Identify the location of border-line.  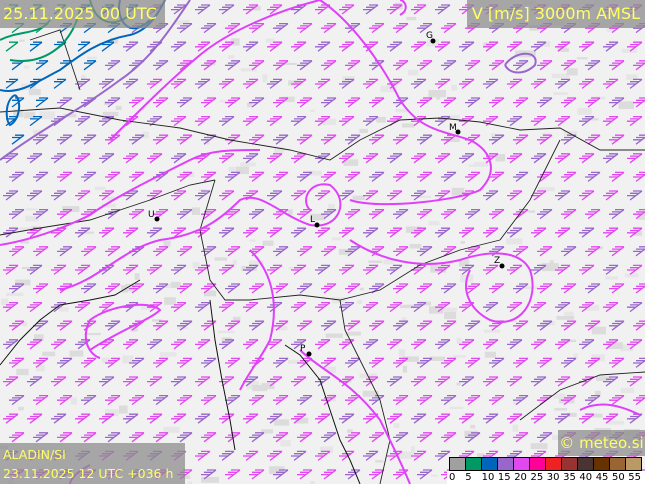
(365, 391).